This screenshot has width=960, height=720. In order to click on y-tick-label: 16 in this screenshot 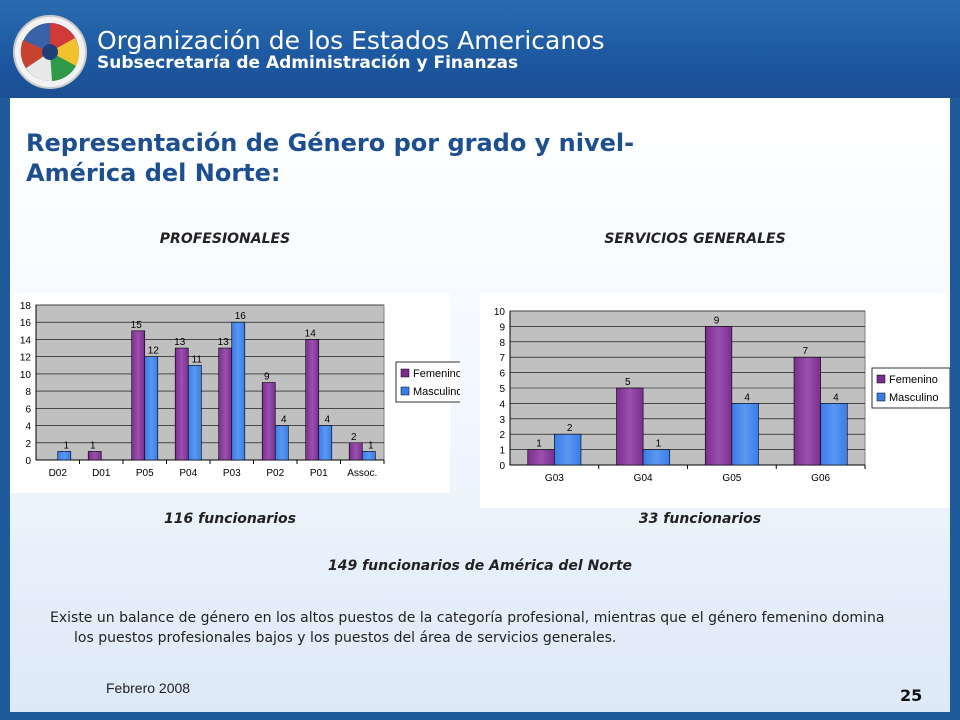, I will do `click(26, 323)`.